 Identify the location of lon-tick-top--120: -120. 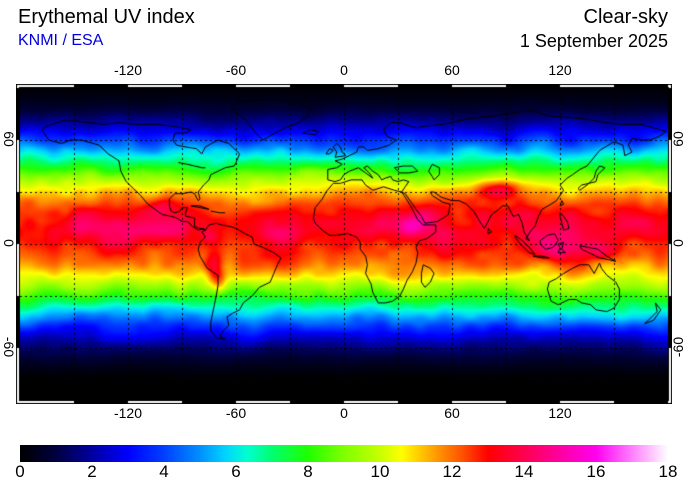
(128, 70).